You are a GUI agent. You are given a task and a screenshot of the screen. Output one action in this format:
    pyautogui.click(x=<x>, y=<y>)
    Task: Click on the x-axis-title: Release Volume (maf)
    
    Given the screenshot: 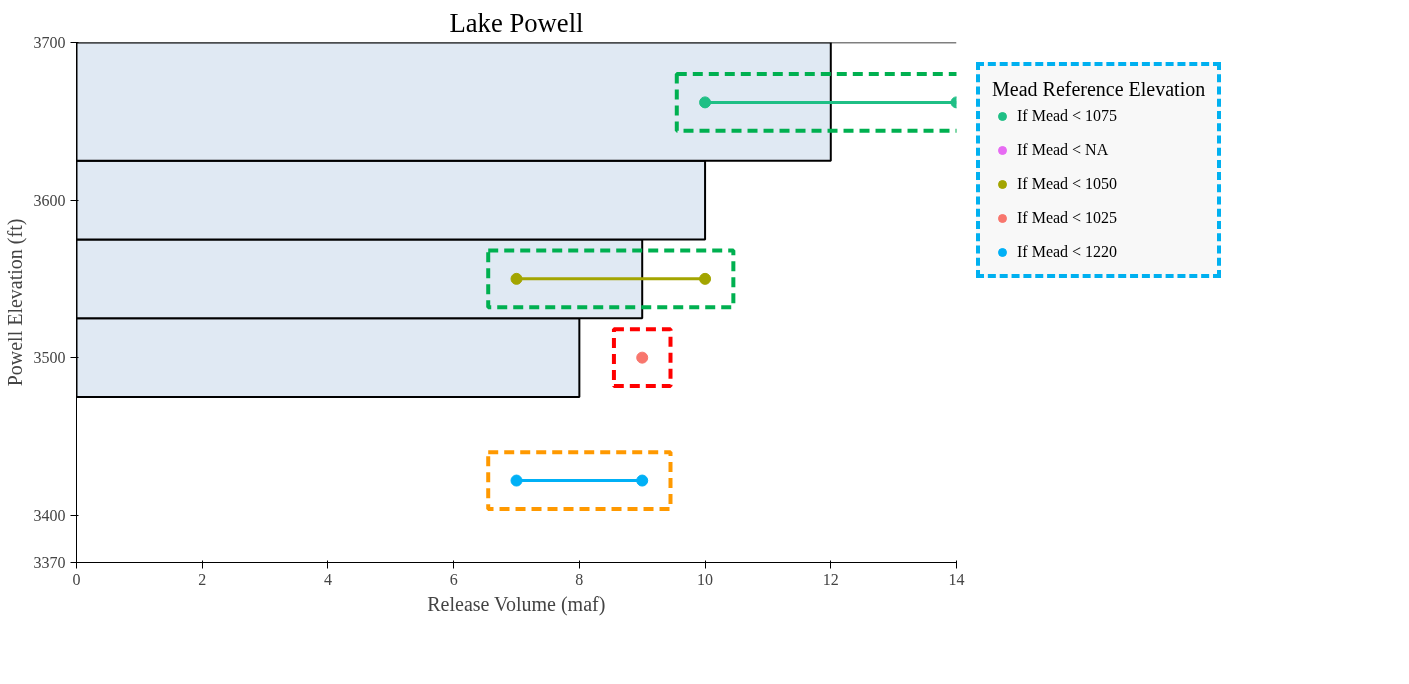 What is the action you would take?
    pyautogui.click(x=516, y=604)
    